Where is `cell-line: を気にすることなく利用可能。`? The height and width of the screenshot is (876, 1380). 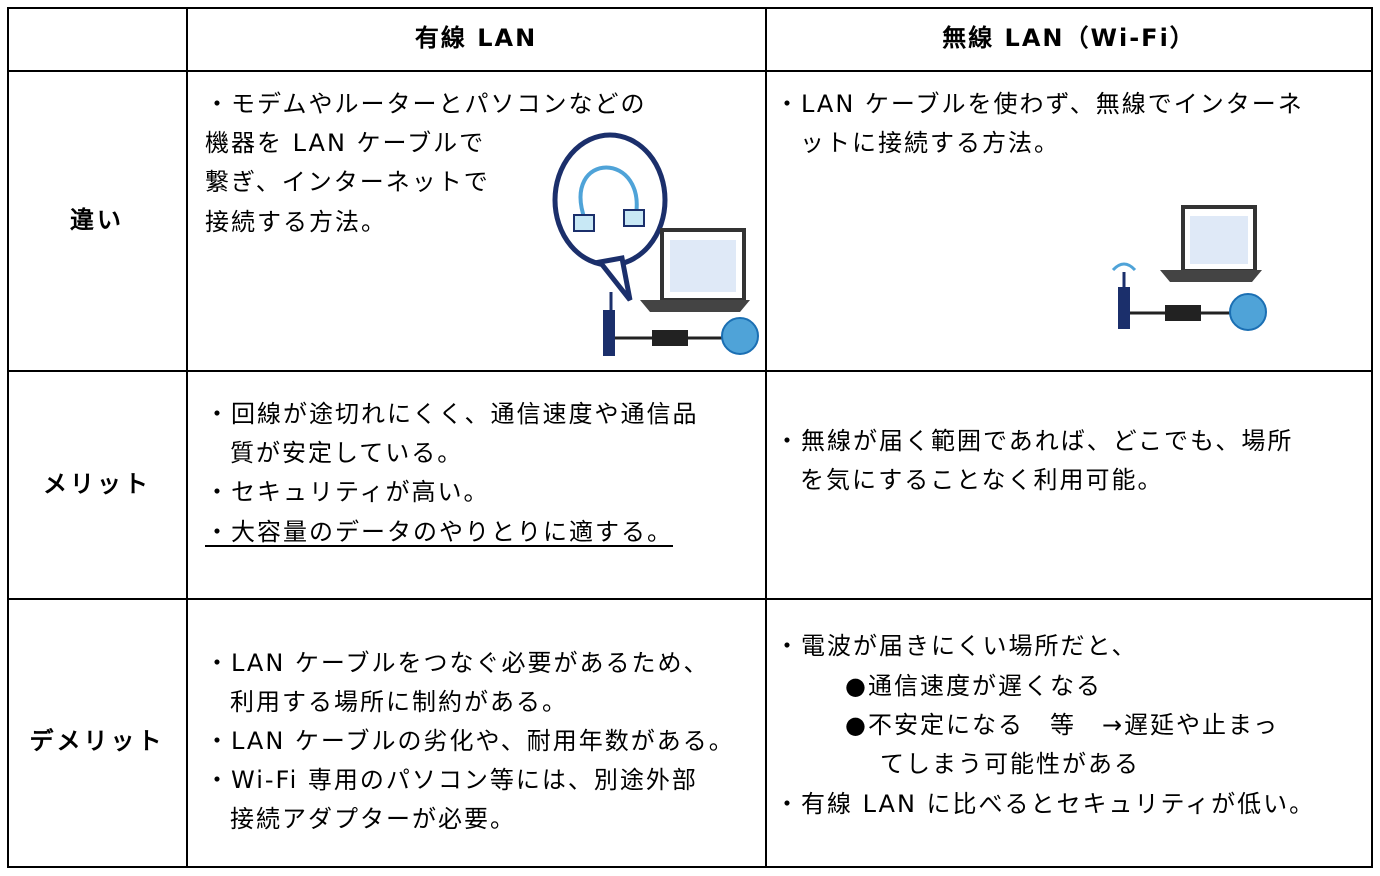
cell-line: を気にすることなく利用可能。 is located at coordinates (982, 480).